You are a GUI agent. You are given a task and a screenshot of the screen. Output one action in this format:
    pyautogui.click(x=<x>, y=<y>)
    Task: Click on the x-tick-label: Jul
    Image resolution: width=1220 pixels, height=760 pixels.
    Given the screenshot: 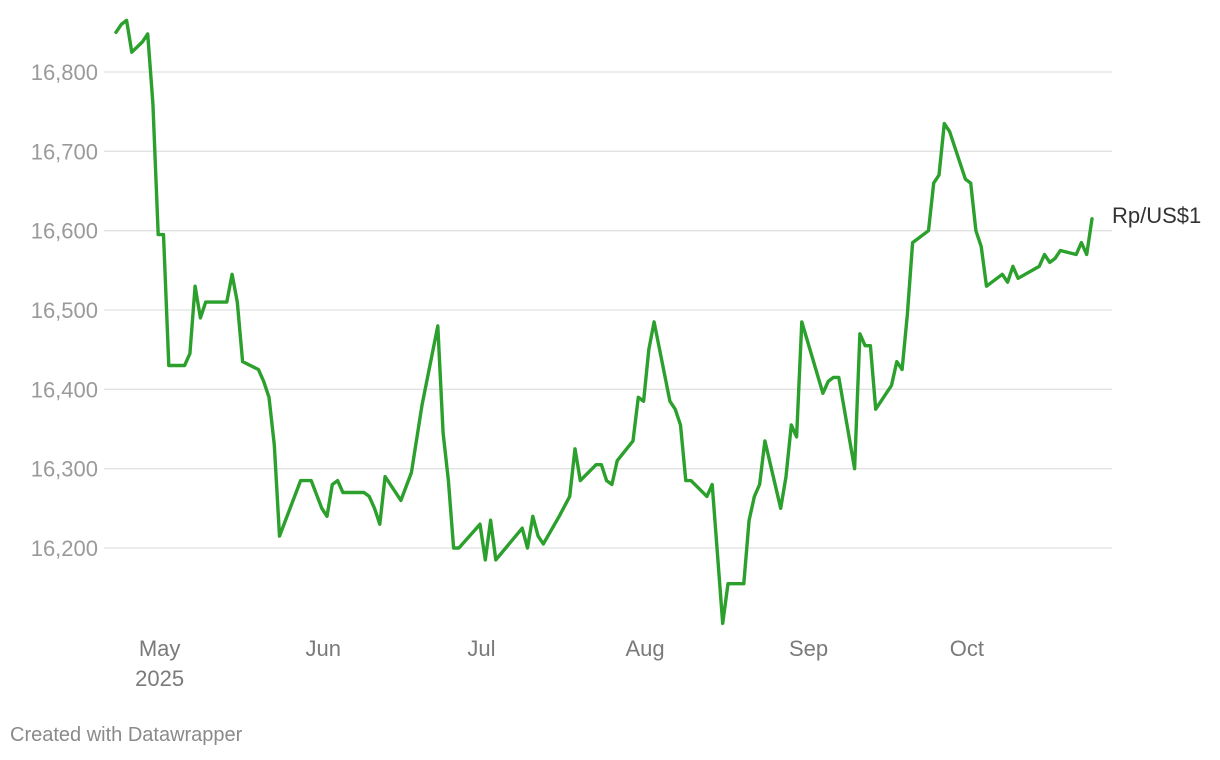 What is the action you would take?
    pyautogui.click(x=481, y=648)
    